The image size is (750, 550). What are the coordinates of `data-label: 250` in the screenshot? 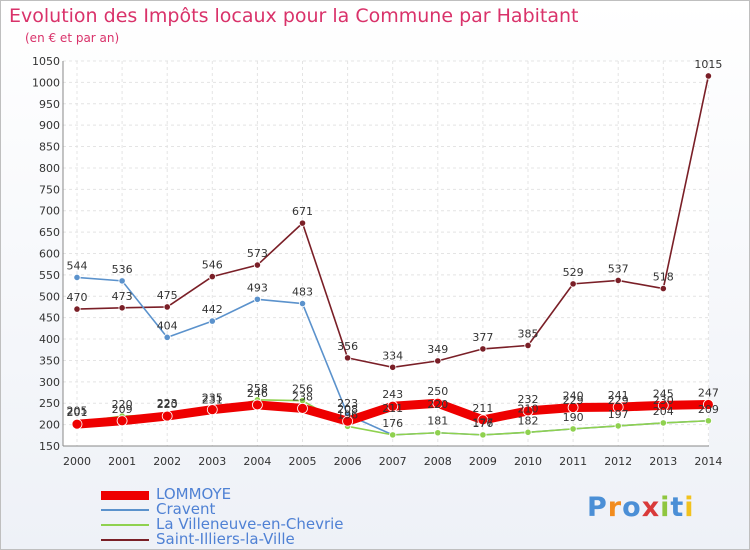 It's located at (437, 391).